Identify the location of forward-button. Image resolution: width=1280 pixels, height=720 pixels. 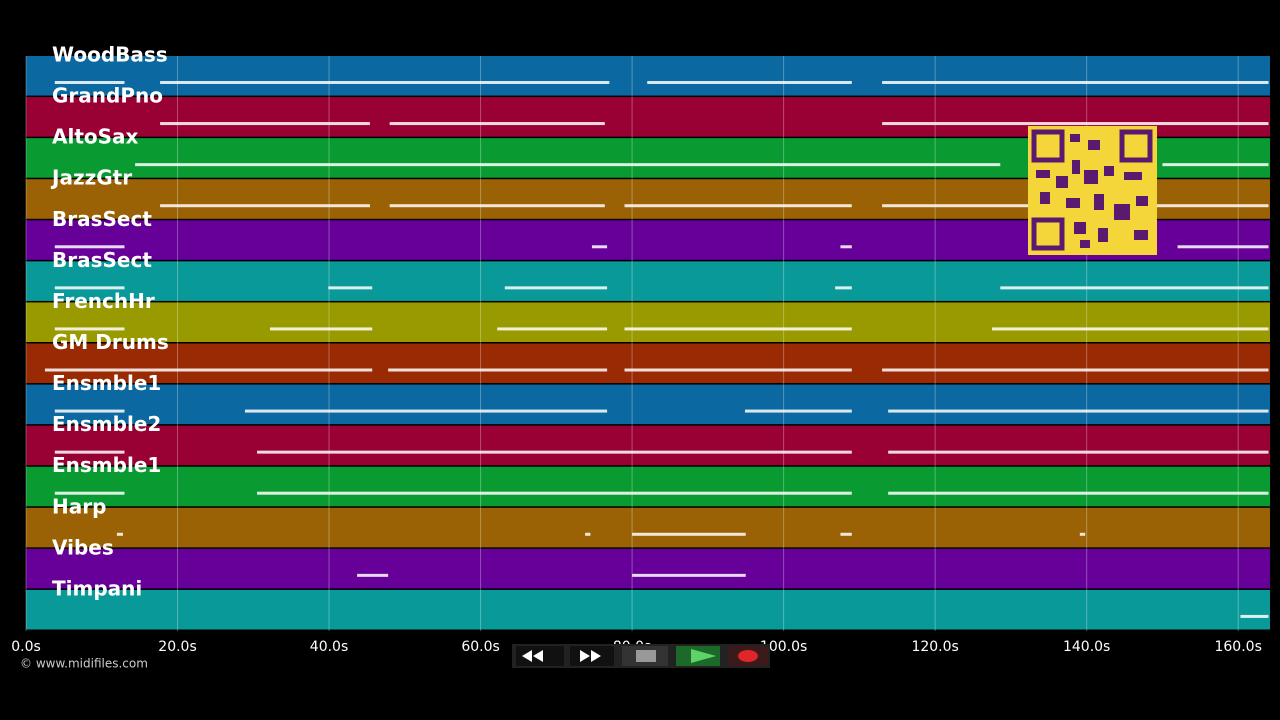
(592, 656).